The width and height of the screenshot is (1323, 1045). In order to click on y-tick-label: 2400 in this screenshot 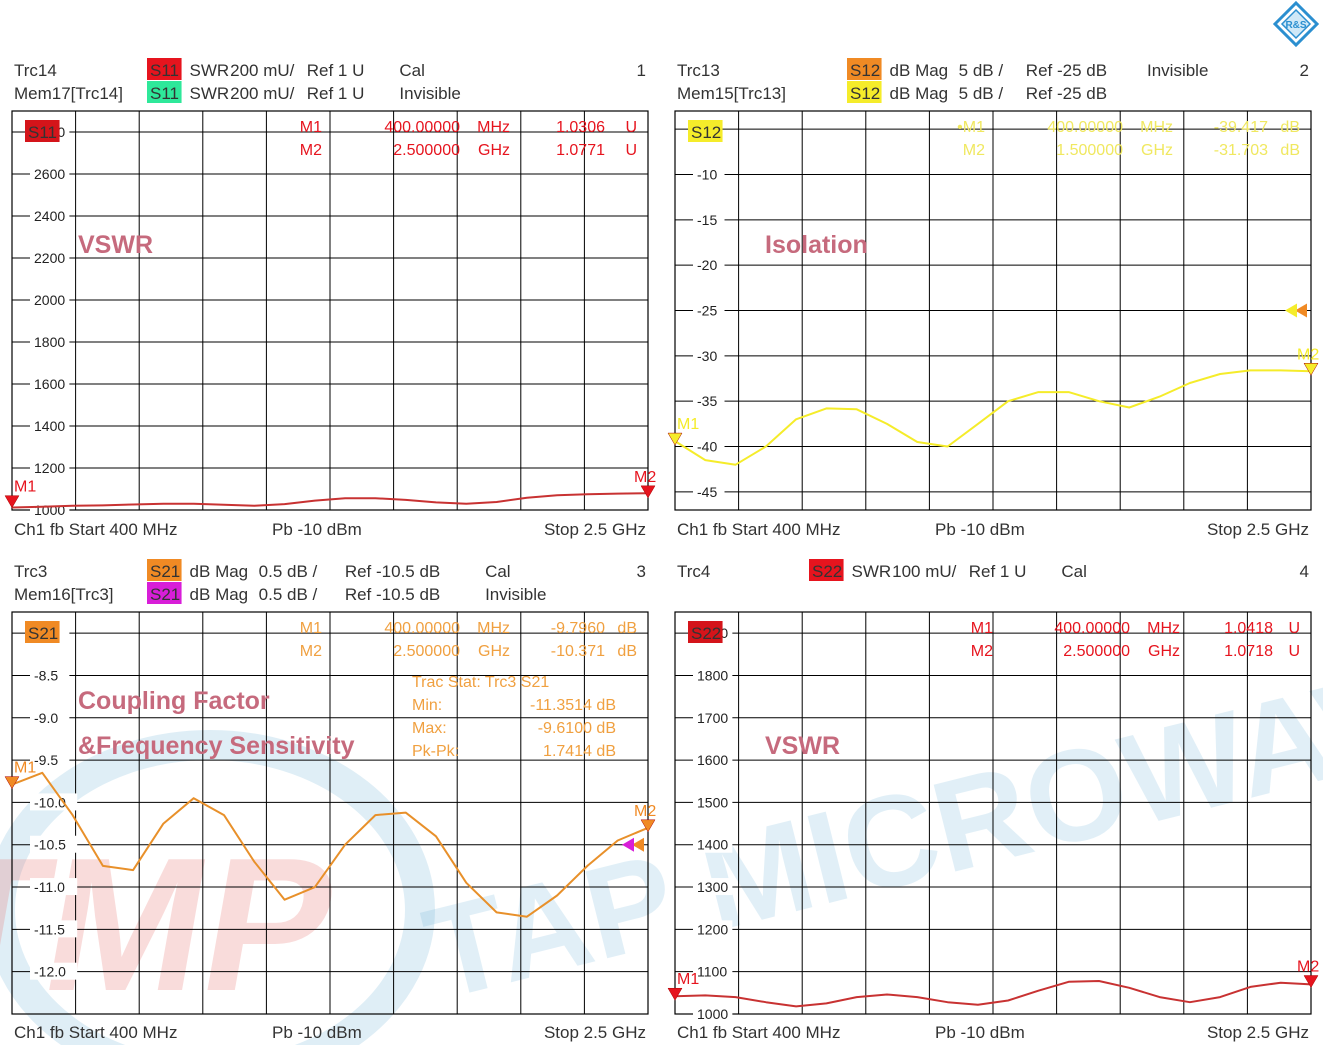, I will do `click(49, 216)`.